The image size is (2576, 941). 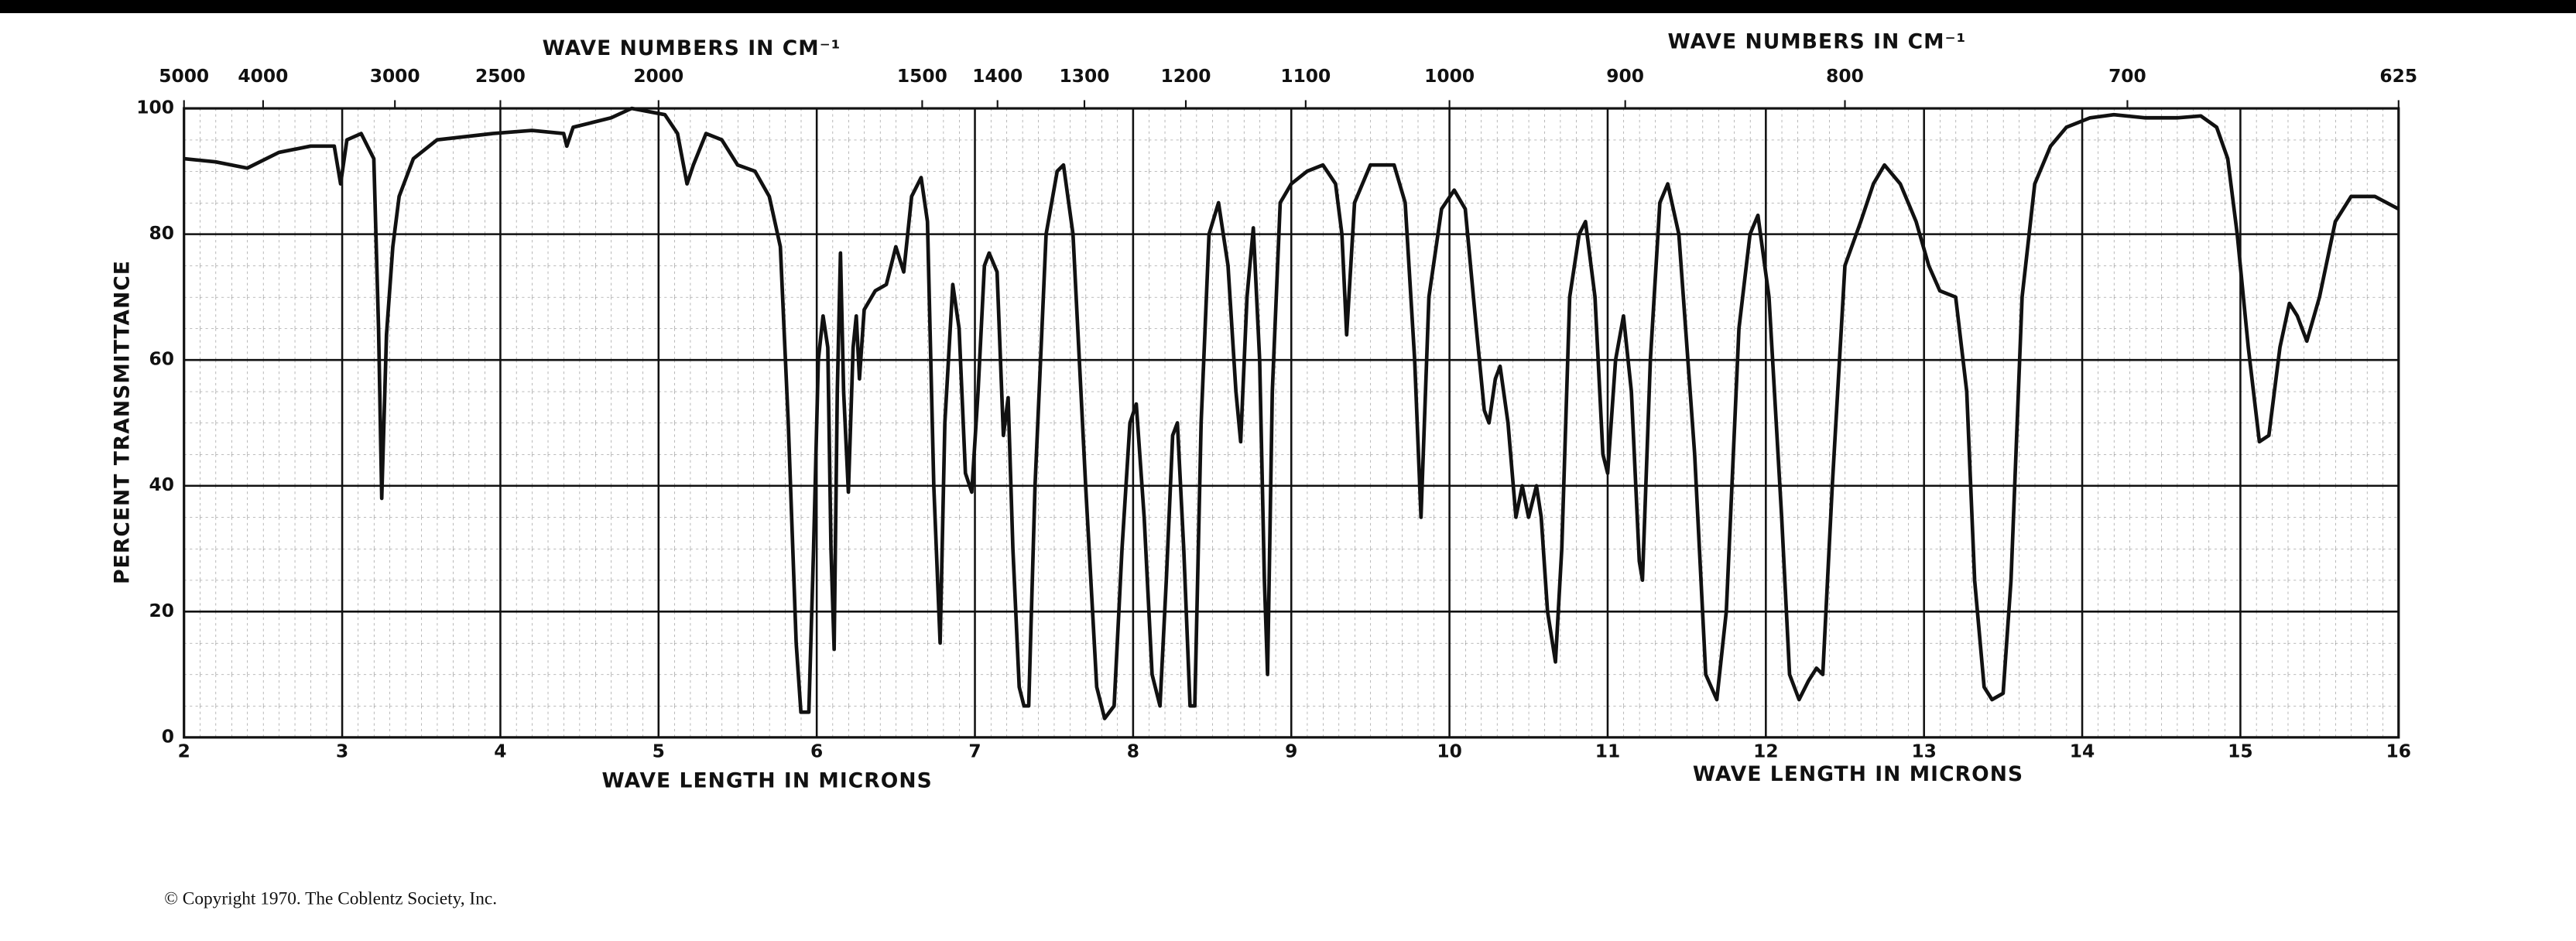 What do you see at coordinates (974, 750) in the screenshot?
I see `x-tick-label: 7` at bounding box center [974, 750].